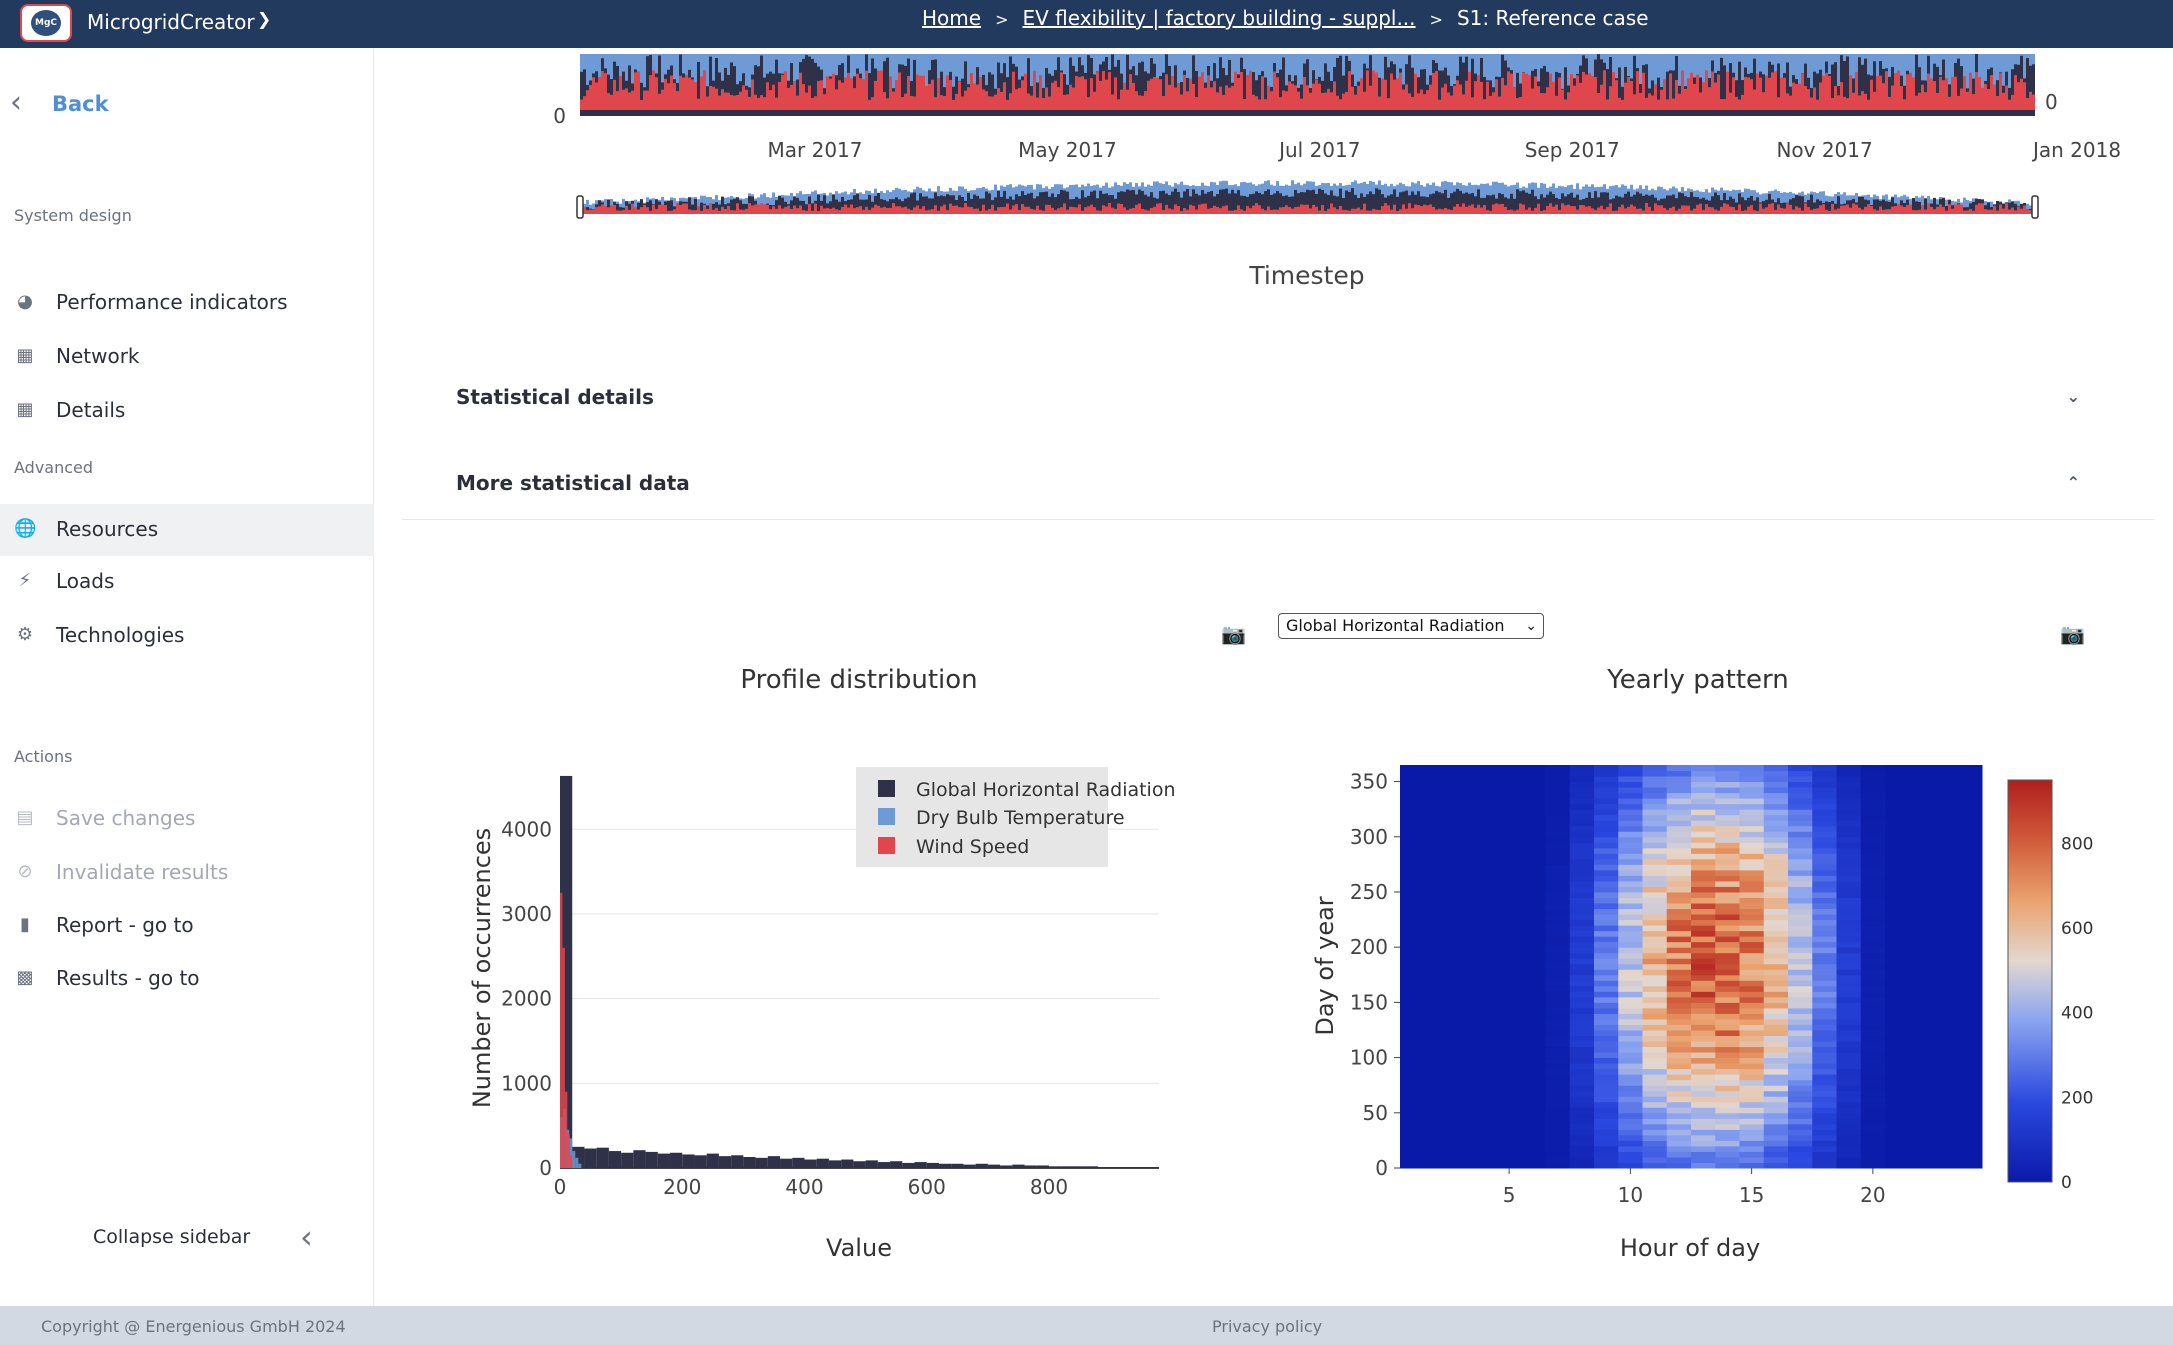  Describe the element at coordinates (1020, 818) in the screenshot. I see `legend-label: Dry Bulb Temperature` at that location.